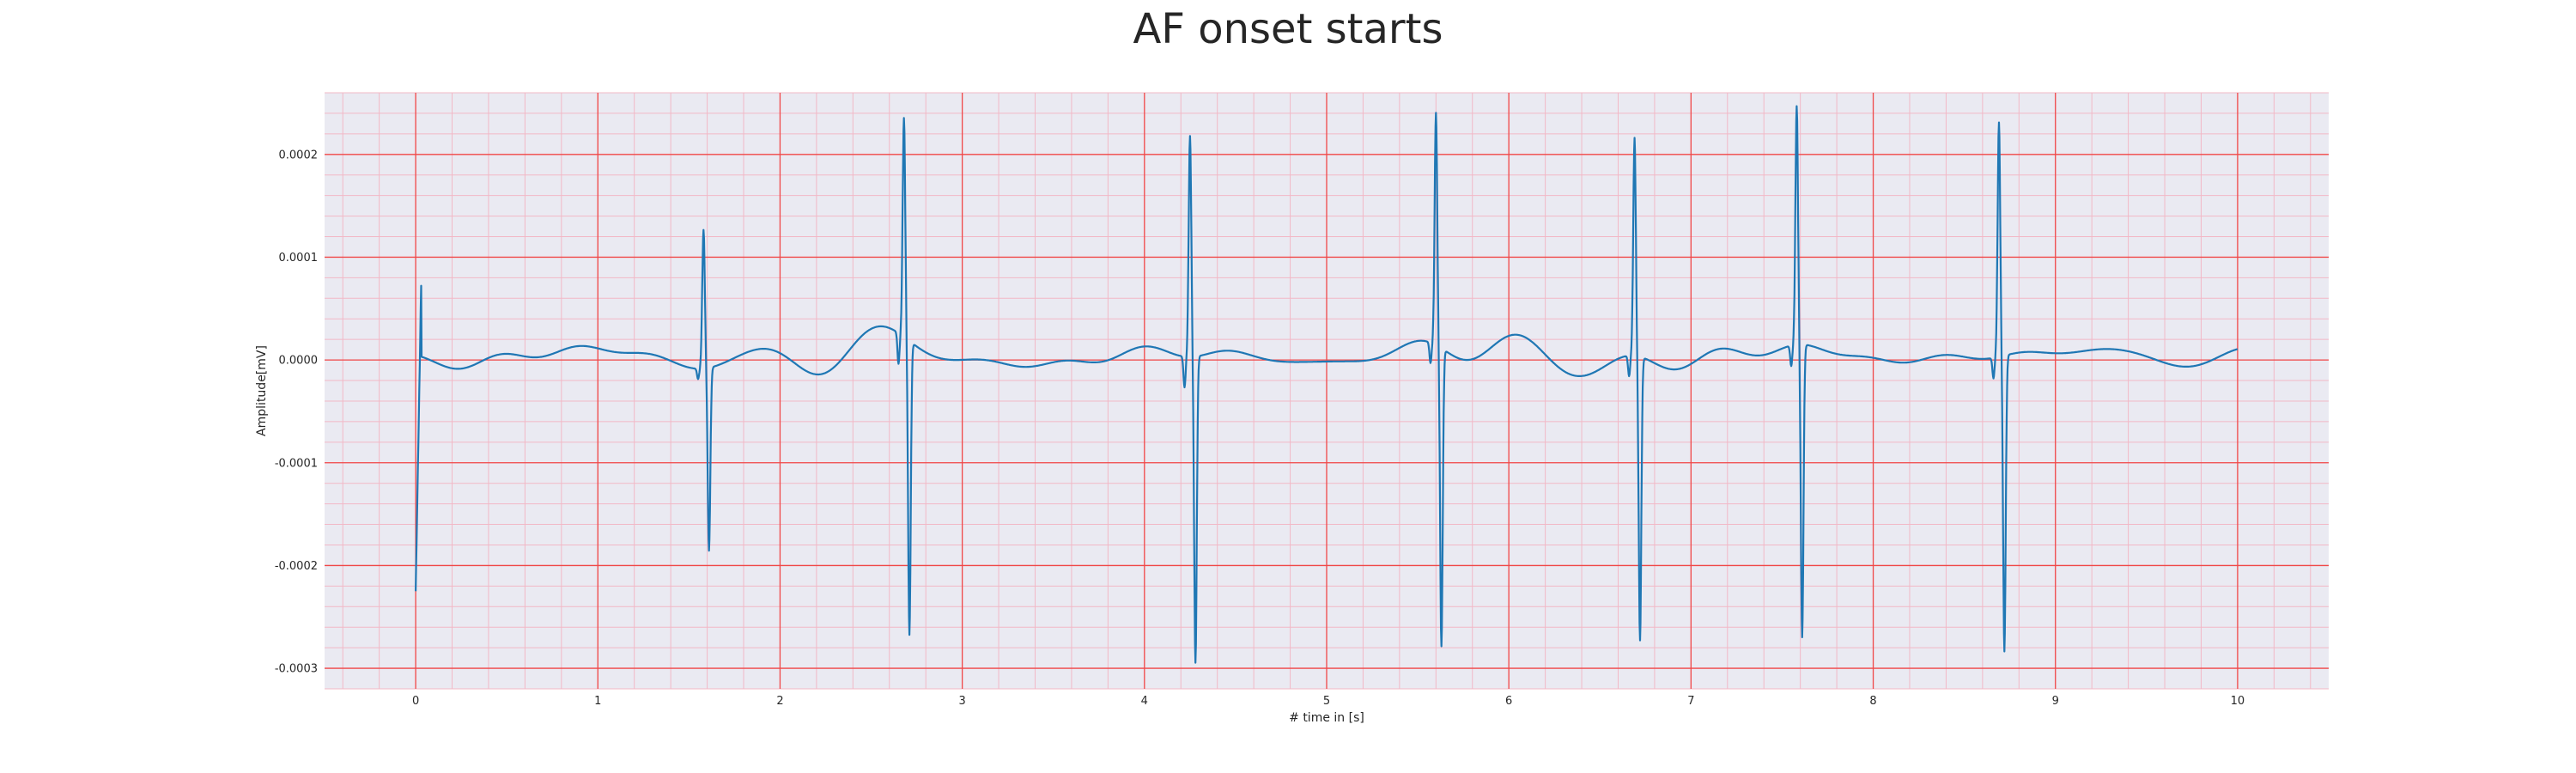 Image resolution: width=2576 pixels, height=773 pixels. What do you see at coordinates (1690, 701) in the screenshot?
I see `x-tick-label: 7` at bounding box center [1690, 701].